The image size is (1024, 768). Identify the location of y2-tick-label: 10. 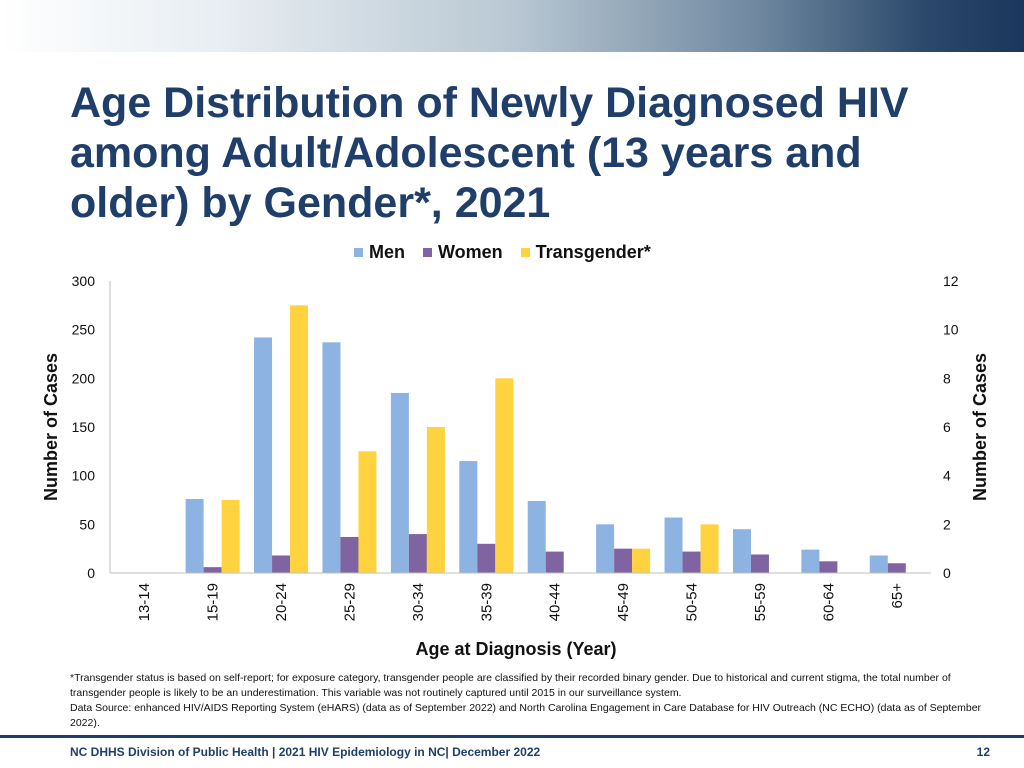
(951, 330).